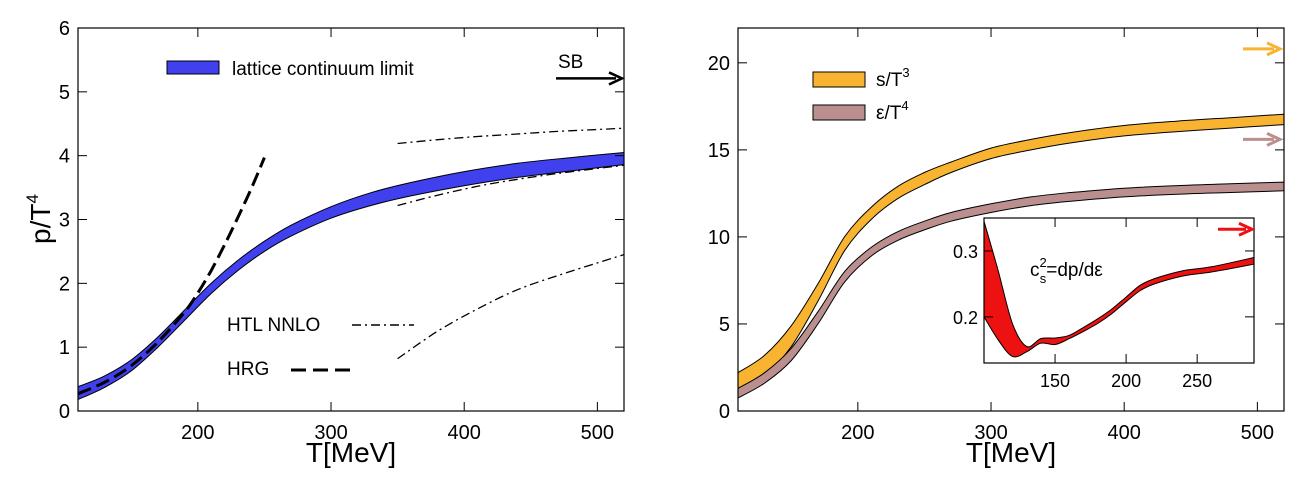 This screenshot has height=496, width=1304. What do you see at coordinates (1275, 139) in the screenshot?
I see `energy-sb-arrow-head` at bounding box center [1275, 139].